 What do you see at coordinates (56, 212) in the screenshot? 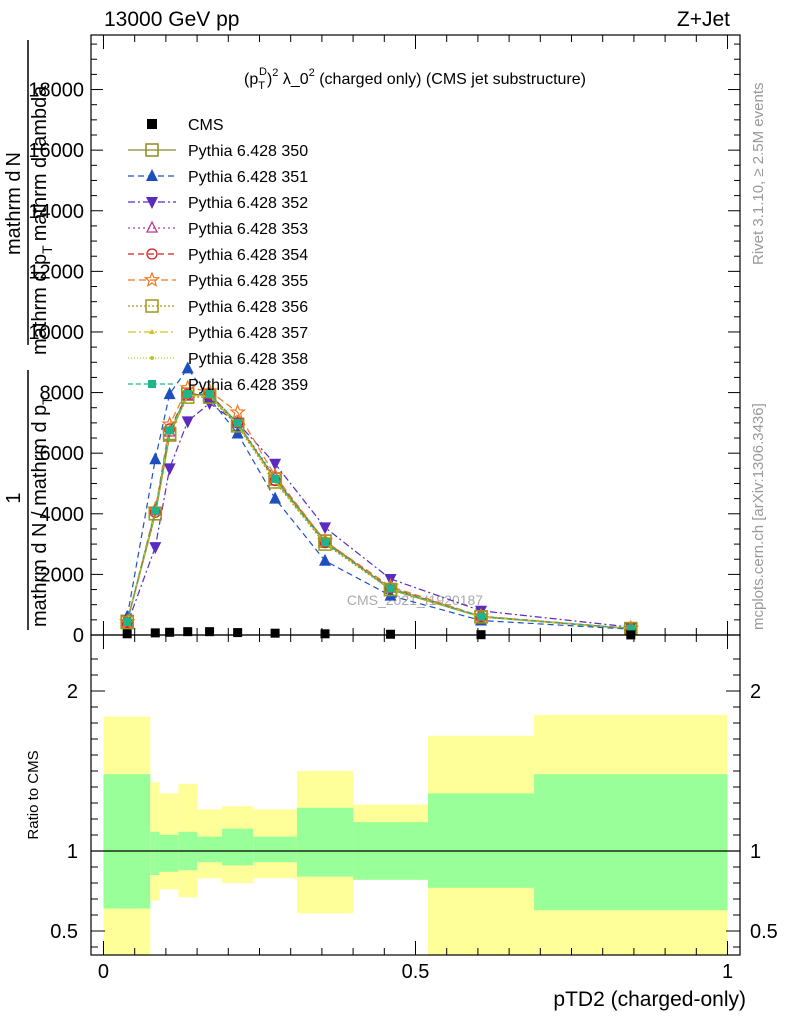
I see `y-tick-label: 14000` at bounding box center [56, 212].